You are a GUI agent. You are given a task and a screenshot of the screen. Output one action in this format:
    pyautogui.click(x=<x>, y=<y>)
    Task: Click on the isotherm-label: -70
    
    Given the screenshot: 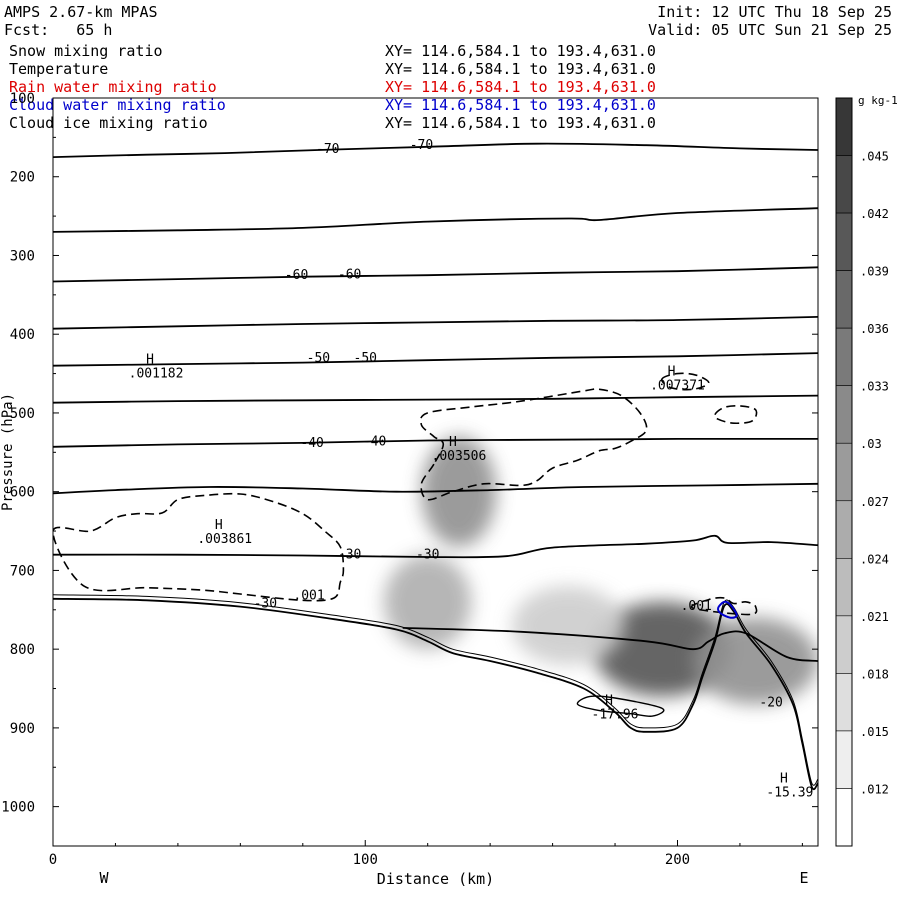 What is the action you would take?
    pyautogui.click(x=327, y=149)
    